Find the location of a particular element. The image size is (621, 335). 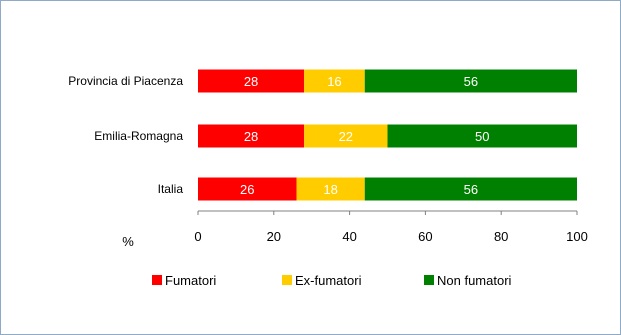

bar-value-label: 50 is located at coordinates (482, 136).